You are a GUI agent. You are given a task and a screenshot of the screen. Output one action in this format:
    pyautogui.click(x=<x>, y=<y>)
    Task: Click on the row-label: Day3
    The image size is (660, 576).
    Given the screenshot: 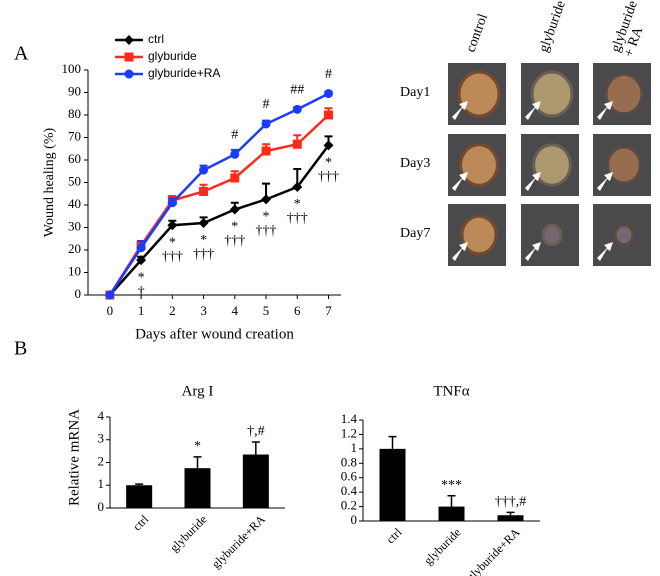 What is the action you would take?
    pyautogui.click(x=415, y=163)
    